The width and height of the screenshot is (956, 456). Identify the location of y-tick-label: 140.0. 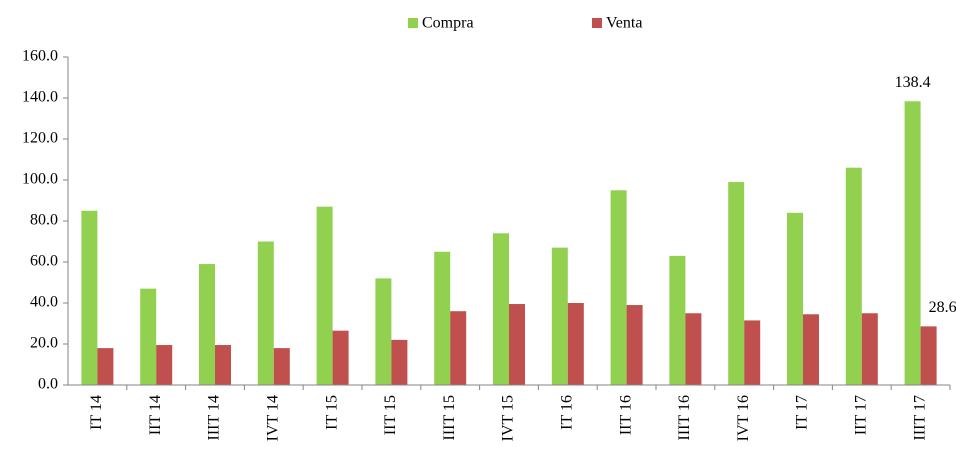
(40, 97).